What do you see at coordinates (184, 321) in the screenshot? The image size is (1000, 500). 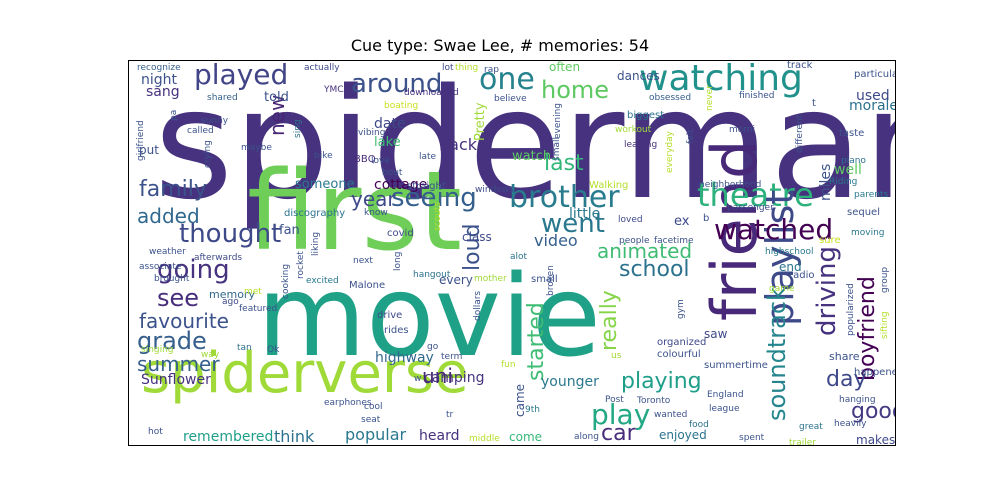 I see `word-favourite: favourite` at bounding box center [184, 321].